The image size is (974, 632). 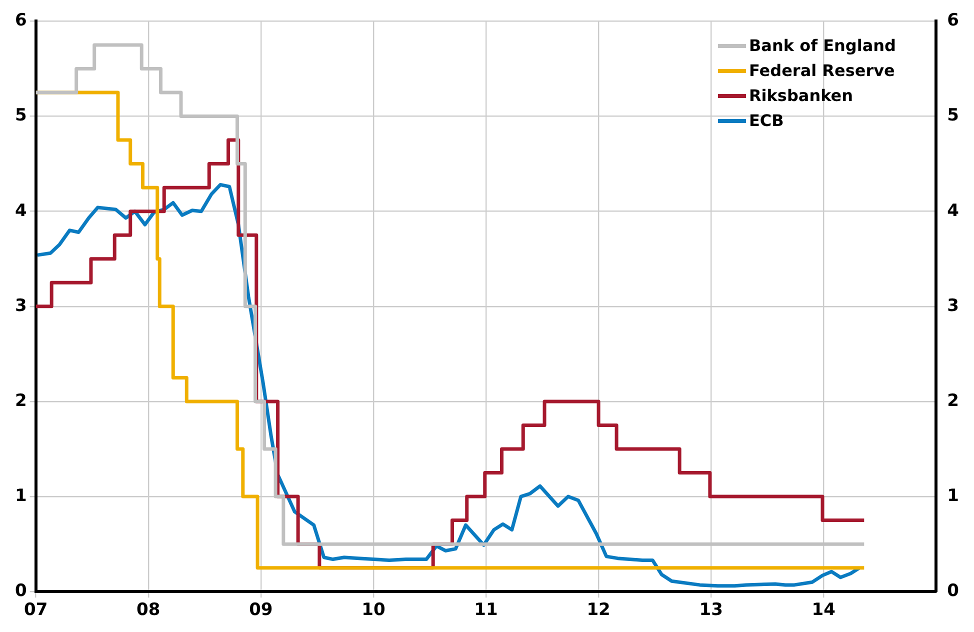 What do you see at coordinates (374, 610) in the screenshot?
I see `x-tick-label: 10` at bounding box center [374, 610].